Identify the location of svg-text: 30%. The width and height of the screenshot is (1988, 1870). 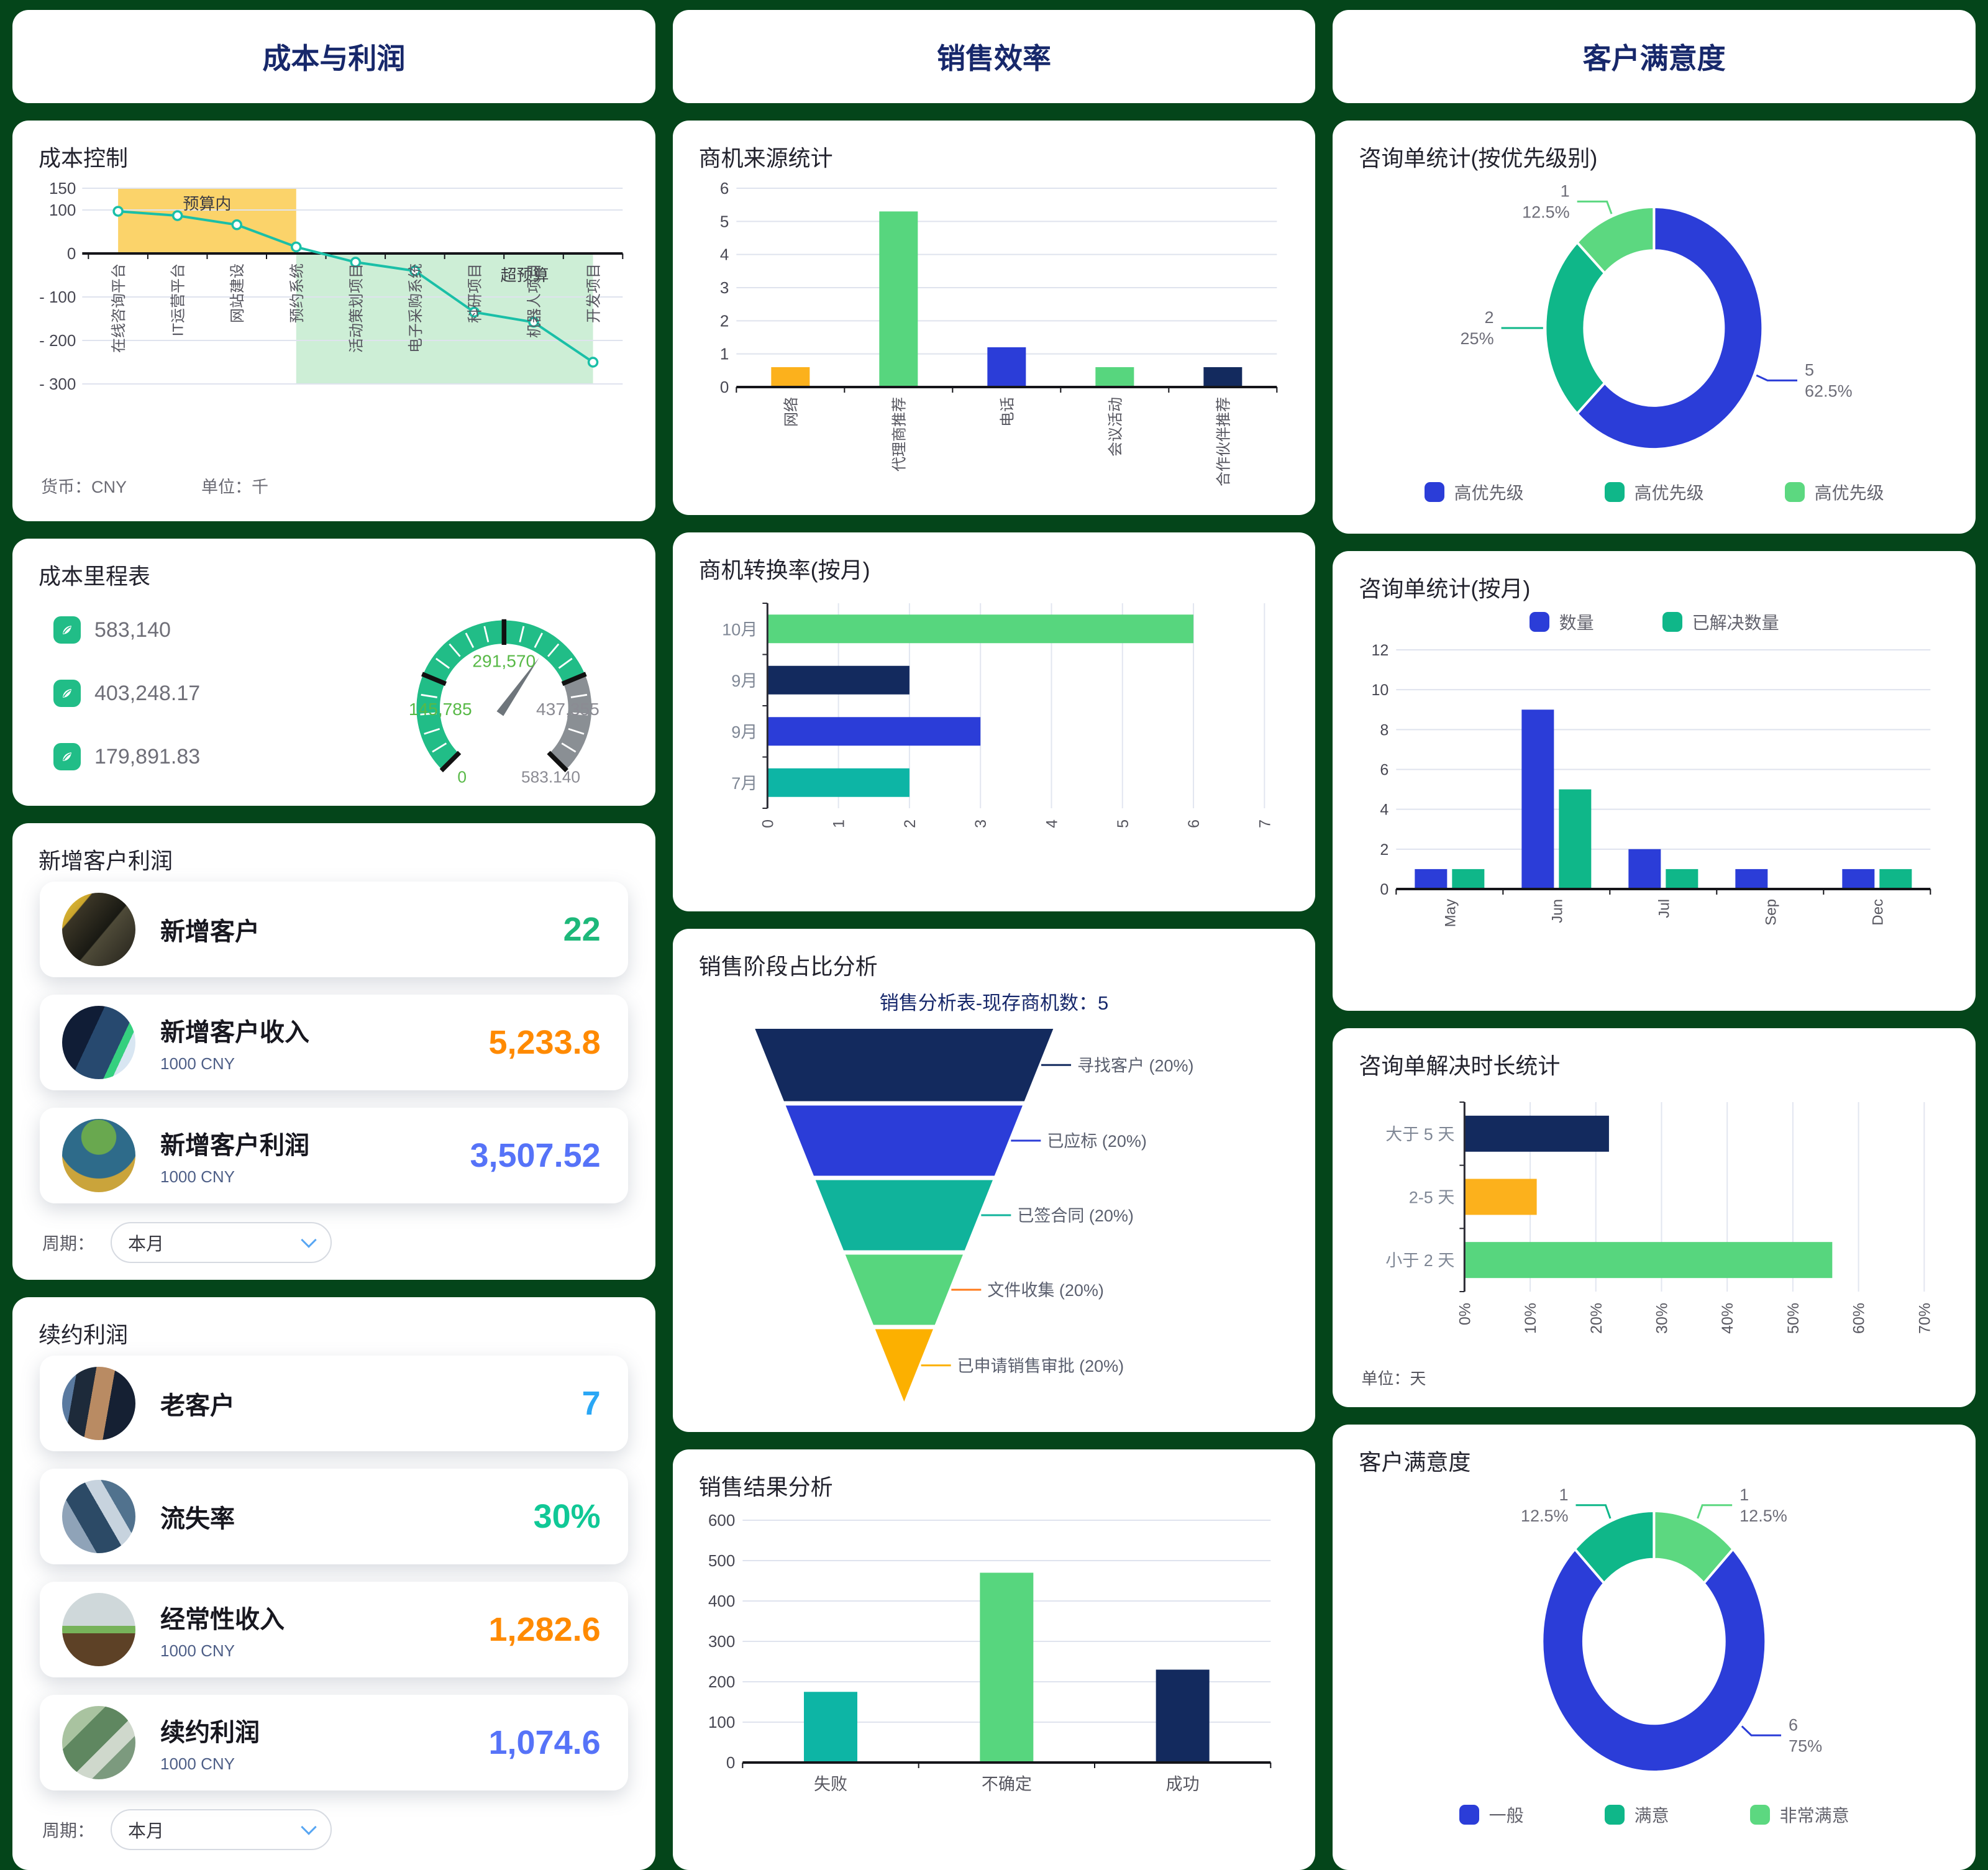
(1662, 1318).